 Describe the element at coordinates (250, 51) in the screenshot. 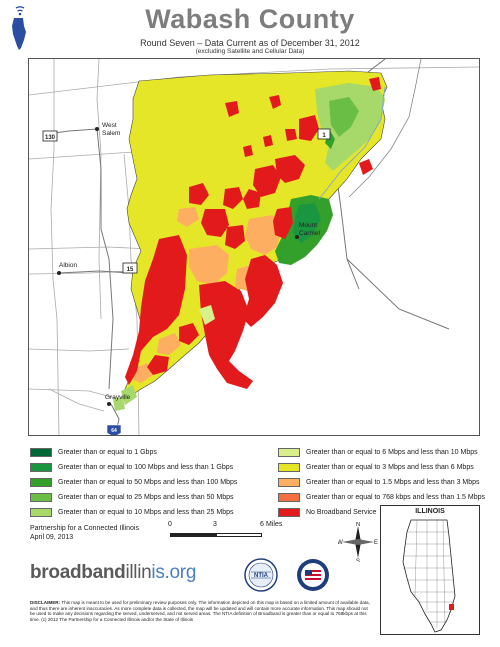

I see `page-subtitle-note: (excluding Satellite and Cellular Data)` at that location.